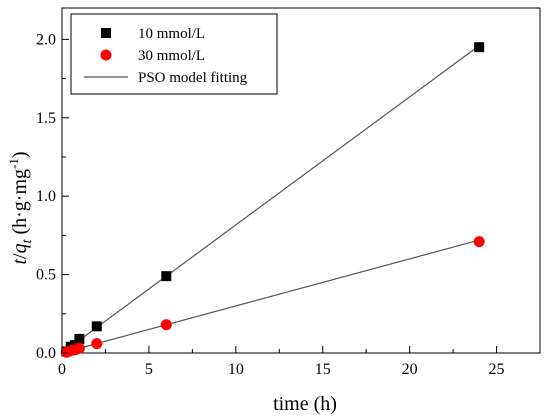 The width and height of the screenshot is (550, 420). Describe the element at coordinates (46, 118) in the screenshot. I see `y-tick-label: 1.5` at that location.